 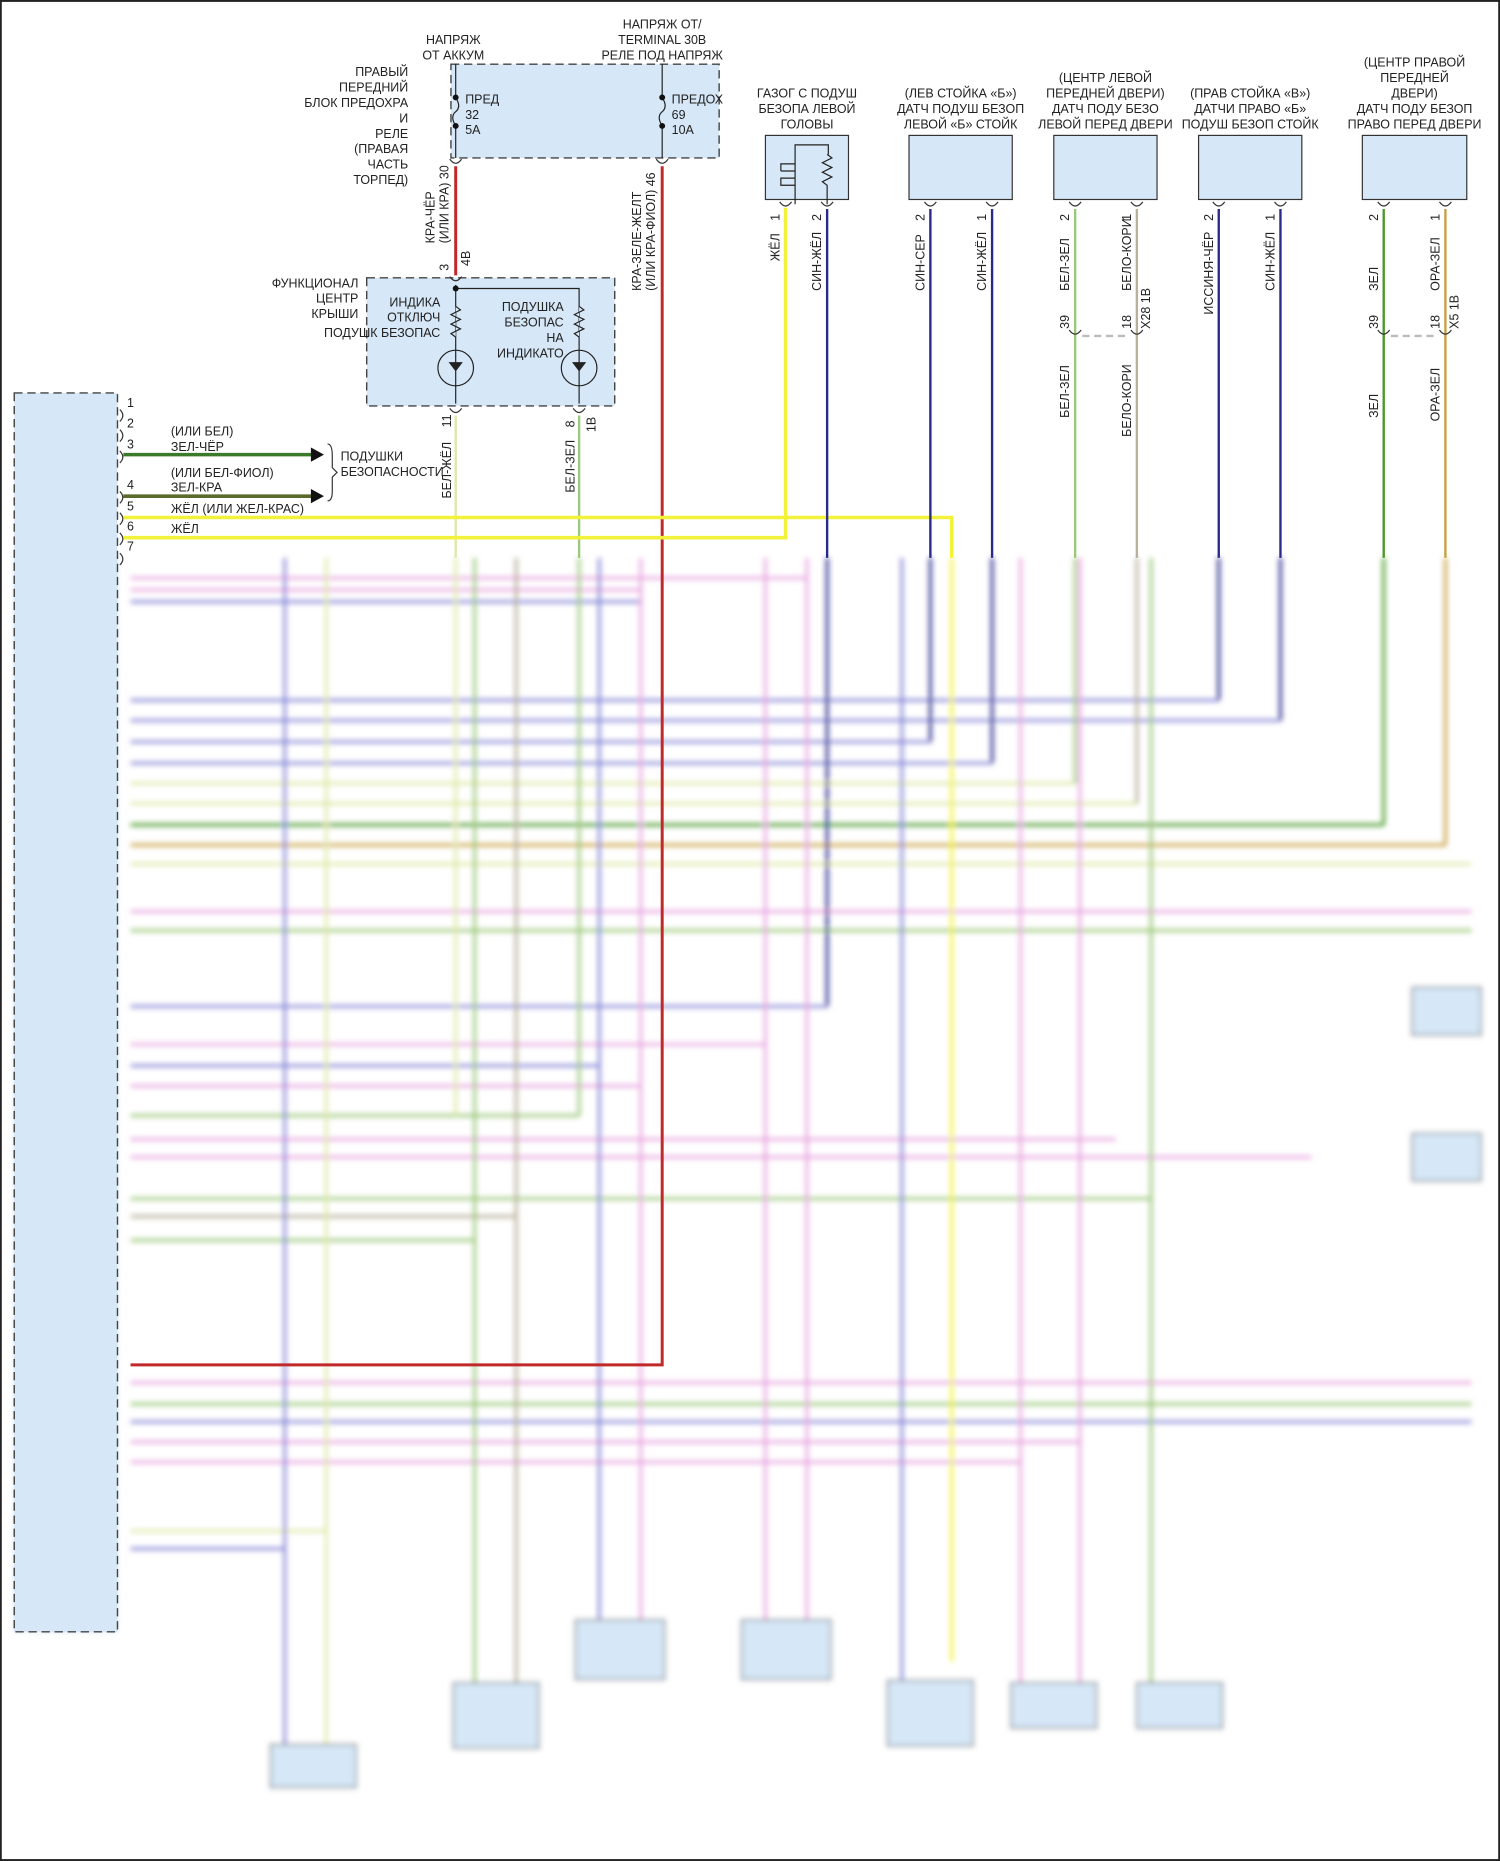 What do you see at coordinates (472, 115) in the screenshot?
I see `fuse-label: 32` at bounding box center [472, 115].